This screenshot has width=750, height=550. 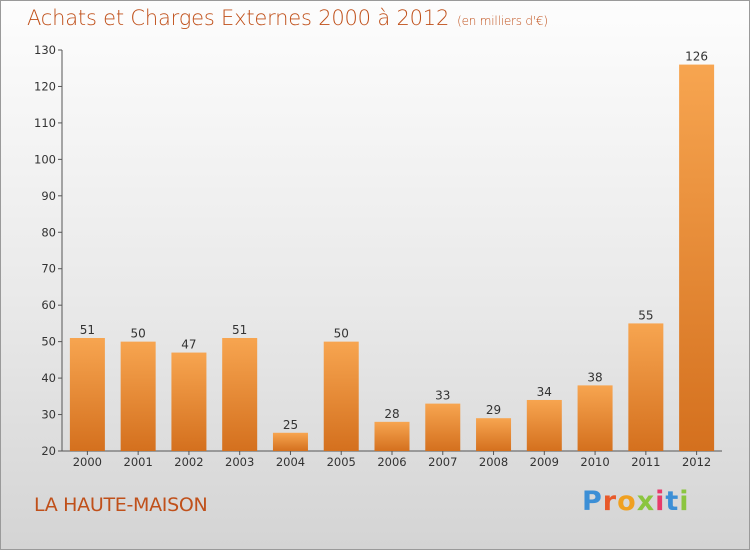 I want to click on y-tick-label: 120, so click(x=45, y=86).